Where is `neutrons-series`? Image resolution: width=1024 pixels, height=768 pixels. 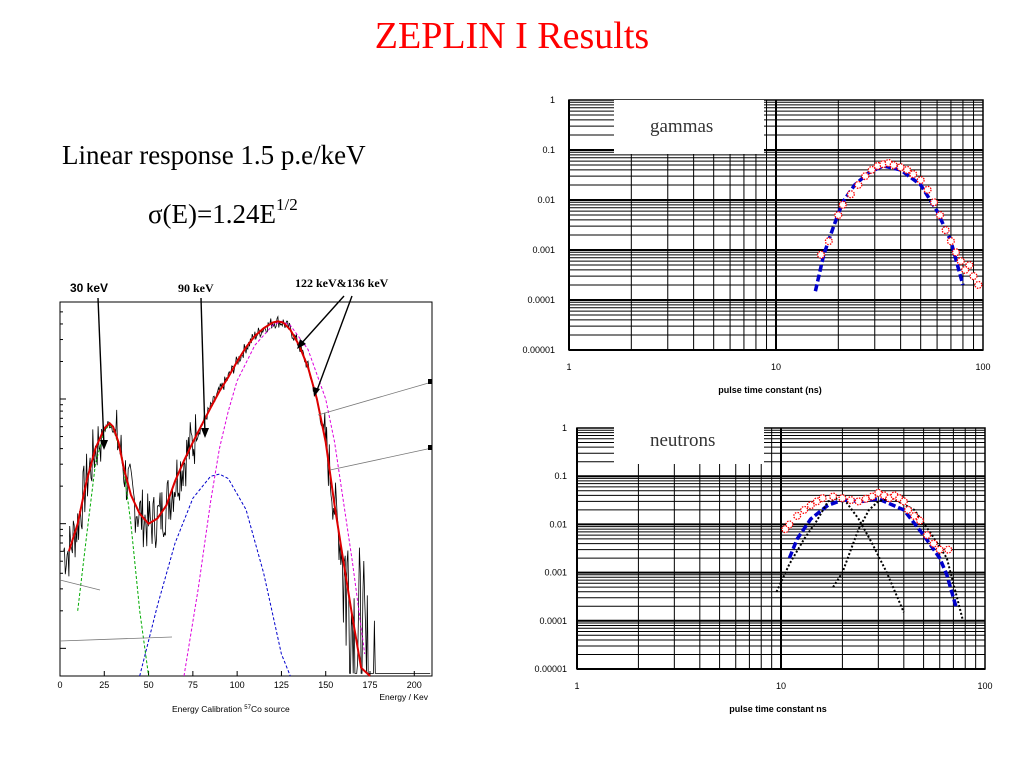
neutrons-series is located at coordinates (869, 555).